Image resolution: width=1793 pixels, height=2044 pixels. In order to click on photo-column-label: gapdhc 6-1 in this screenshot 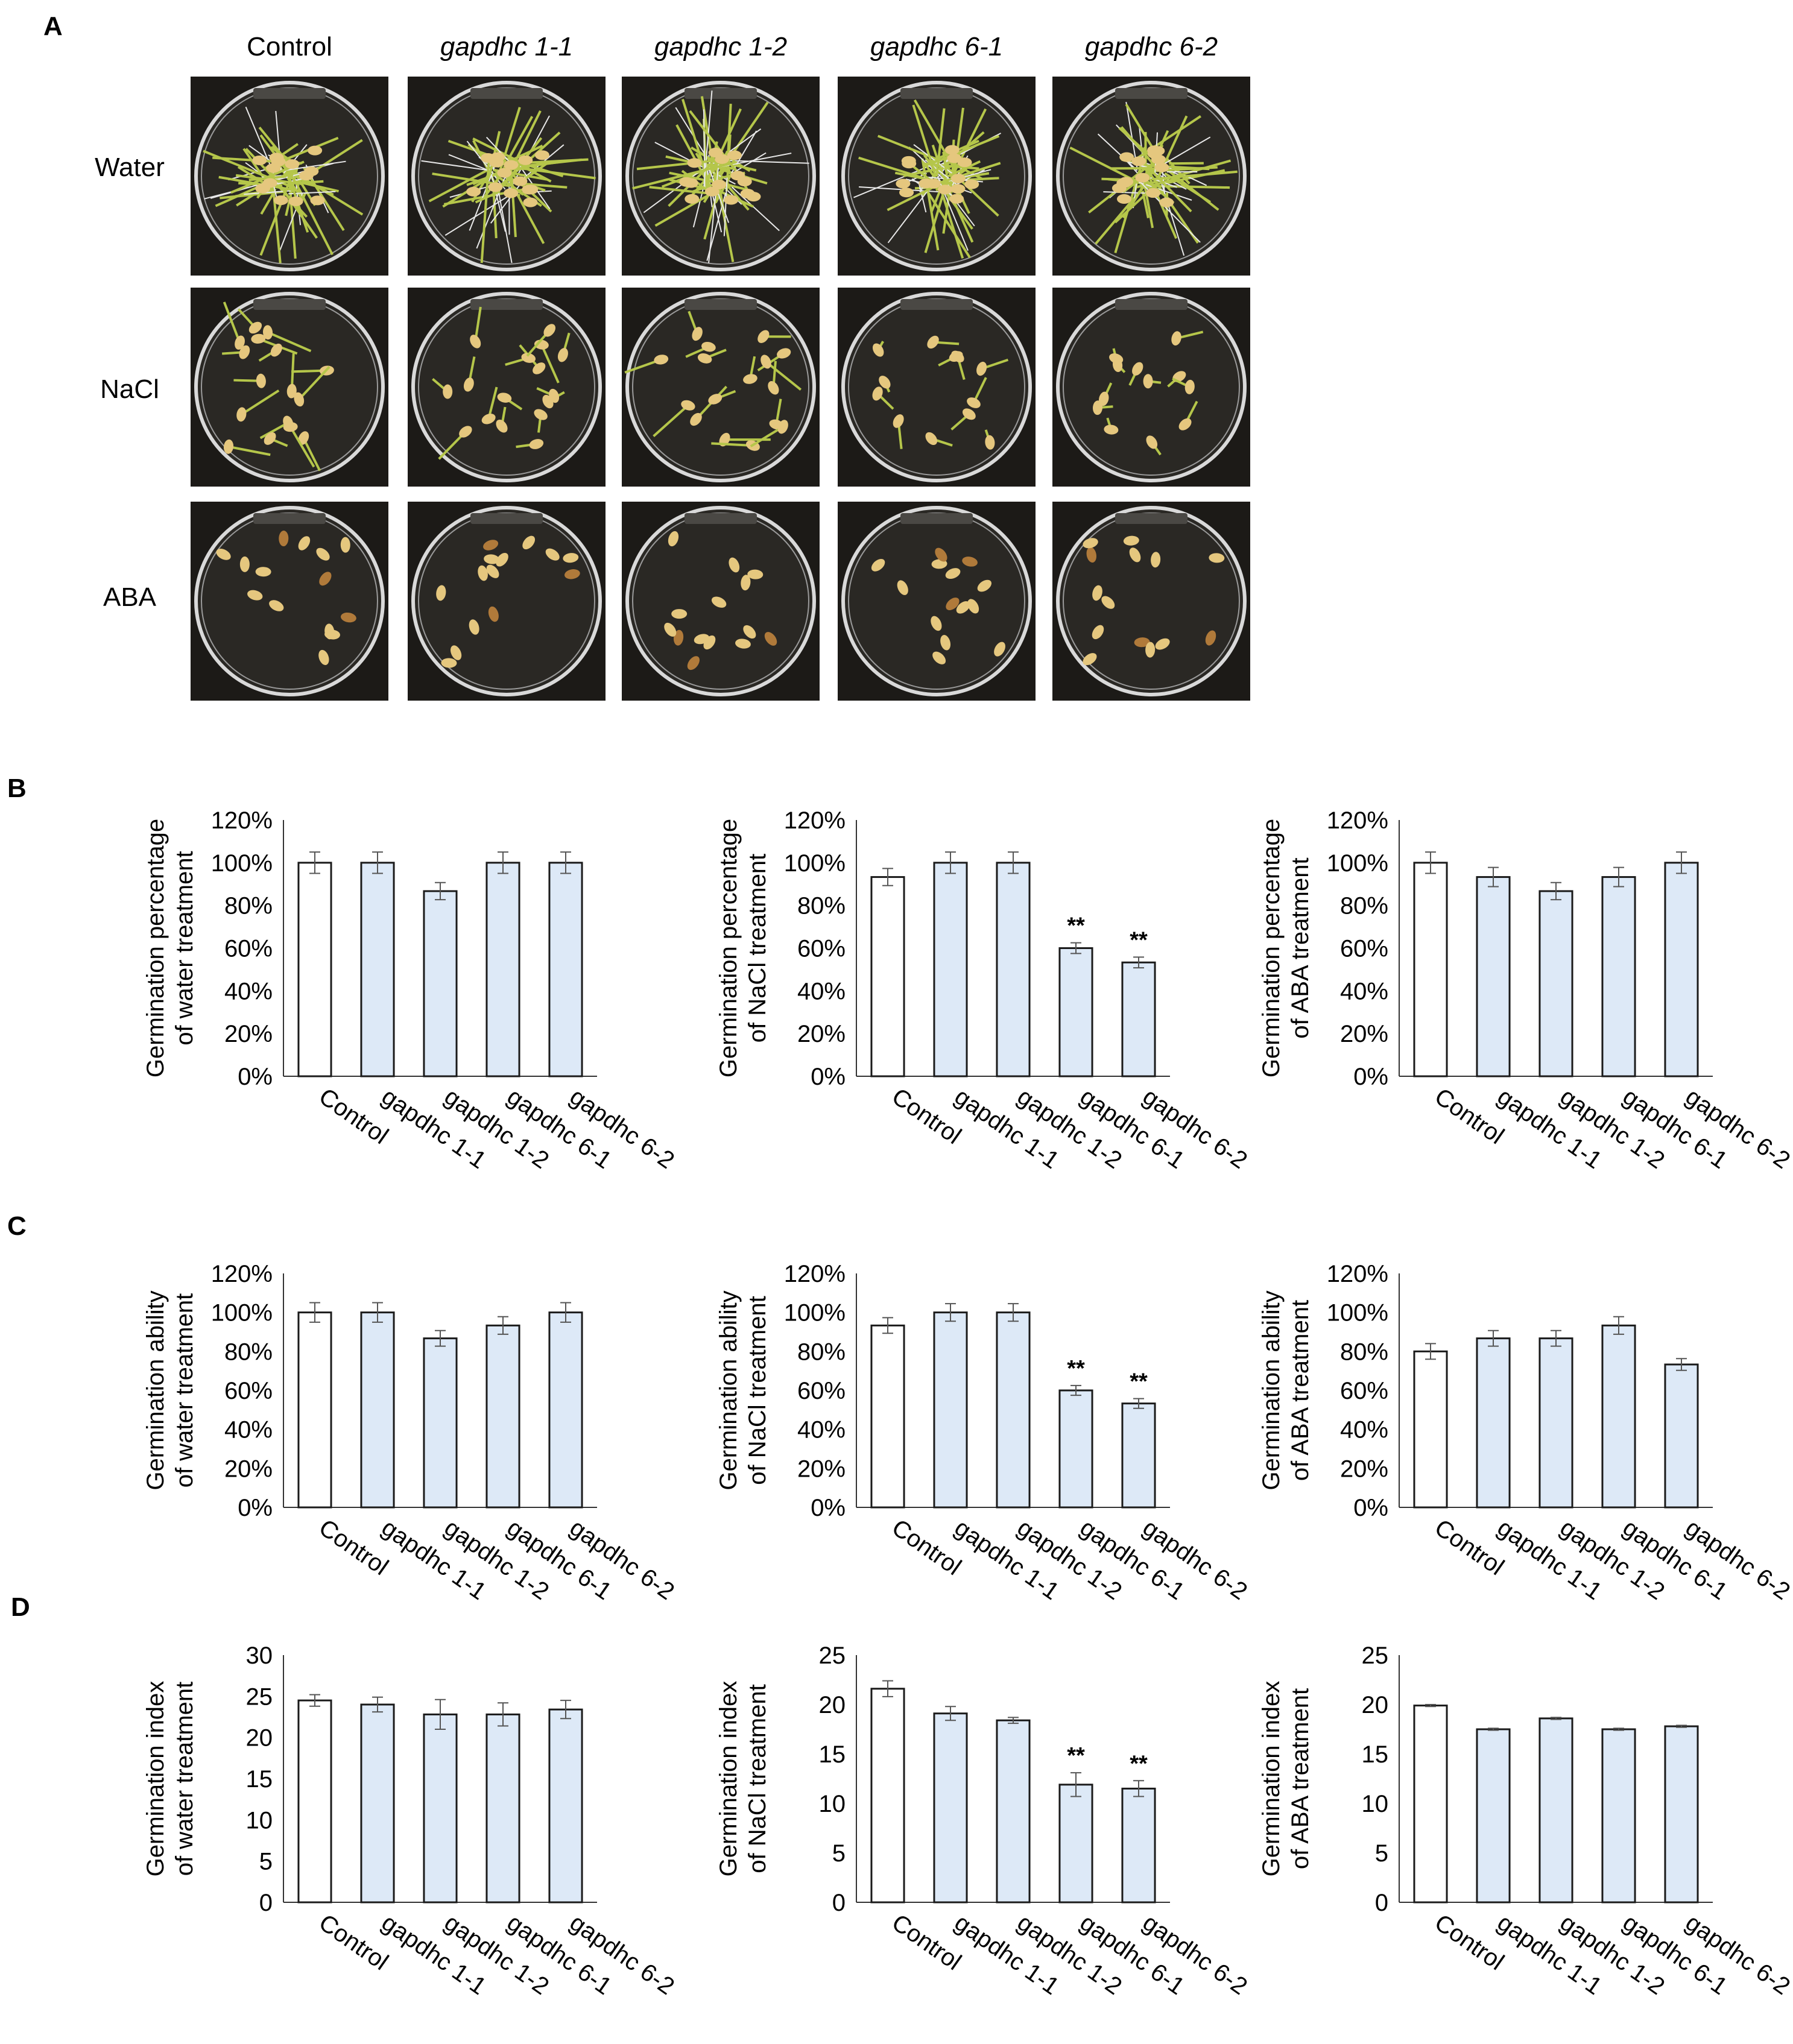, I will do `click(936, 47)`.